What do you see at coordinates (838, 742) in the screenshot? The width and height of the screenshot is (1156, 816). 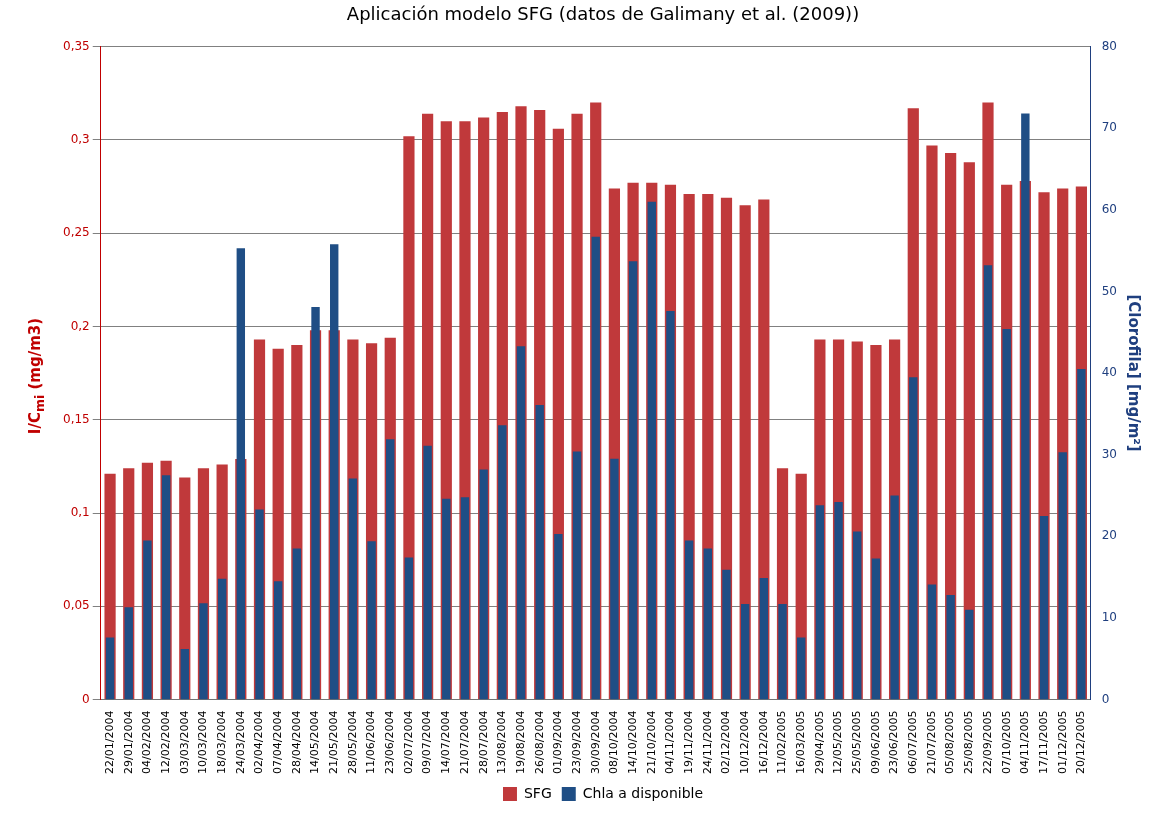 I see `x-tick-label: 12/05/2005` at bounding box center [838, 742].